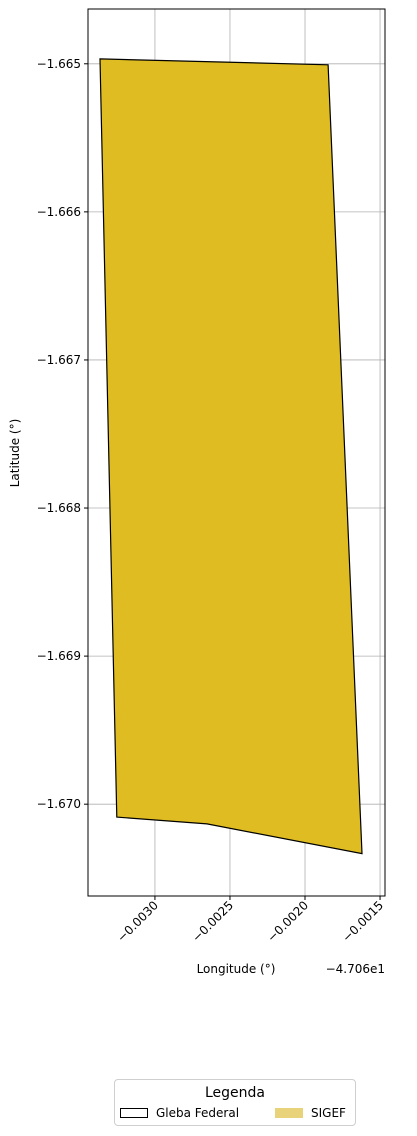 This screenshot has height=1136, width=417. Describe the element at coordinates (59, 360) in the screenshot. I see `y-tick-label: −1.667` at that location.